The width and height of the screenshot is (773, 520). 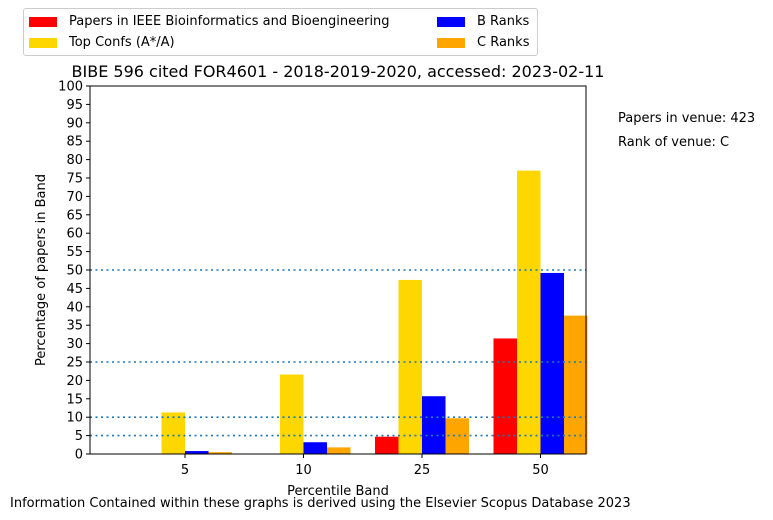 I want to click on legend-swatch-b-ranks, so click(x=451, y=22).